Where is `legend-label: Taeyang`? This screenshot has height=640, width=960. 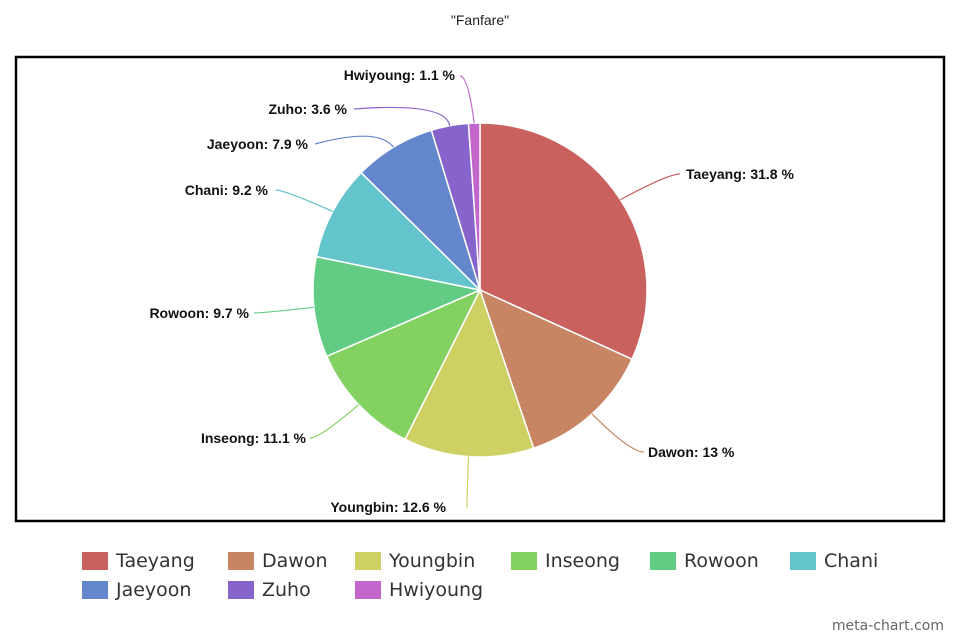 legend-label: Taeyang is located at coordinates (155, 561).